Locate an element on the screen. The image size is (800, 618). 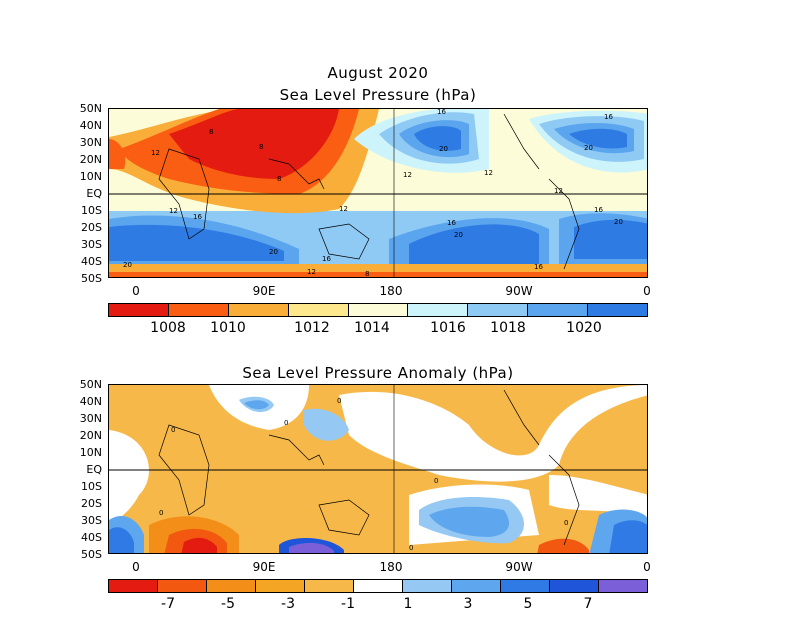
lat-label: 20S is located at coordinates (91, 503).